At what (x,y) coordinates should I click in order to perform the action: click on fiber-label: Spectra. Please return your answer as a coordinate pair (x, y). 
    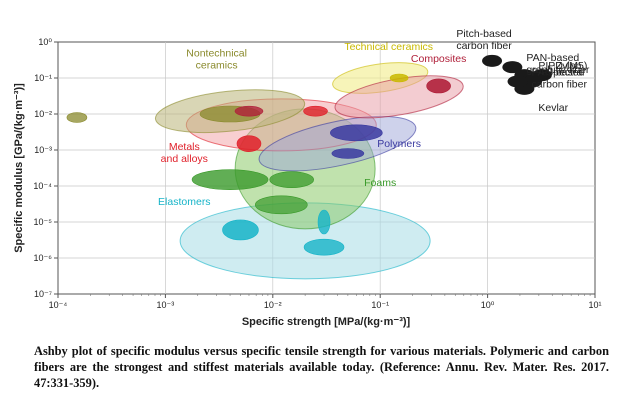
    Looking at the image, I should click on (564, 72).